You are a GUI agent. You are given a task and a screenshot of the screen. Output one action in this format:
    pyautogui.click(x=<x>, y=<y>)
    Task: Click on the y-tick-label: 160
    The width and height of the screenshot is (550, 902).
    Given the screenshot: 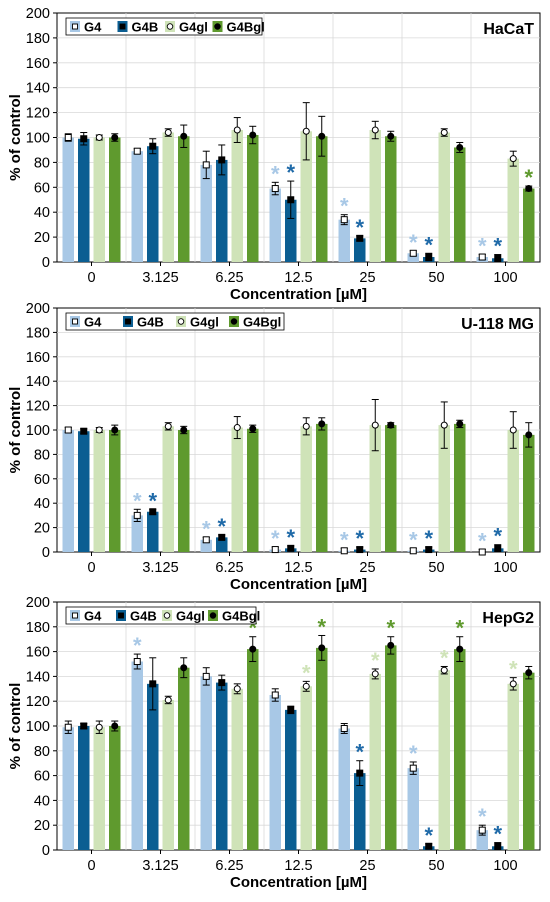 What is the action you would take?
    pyautogui.click(x=38, y=358)
    